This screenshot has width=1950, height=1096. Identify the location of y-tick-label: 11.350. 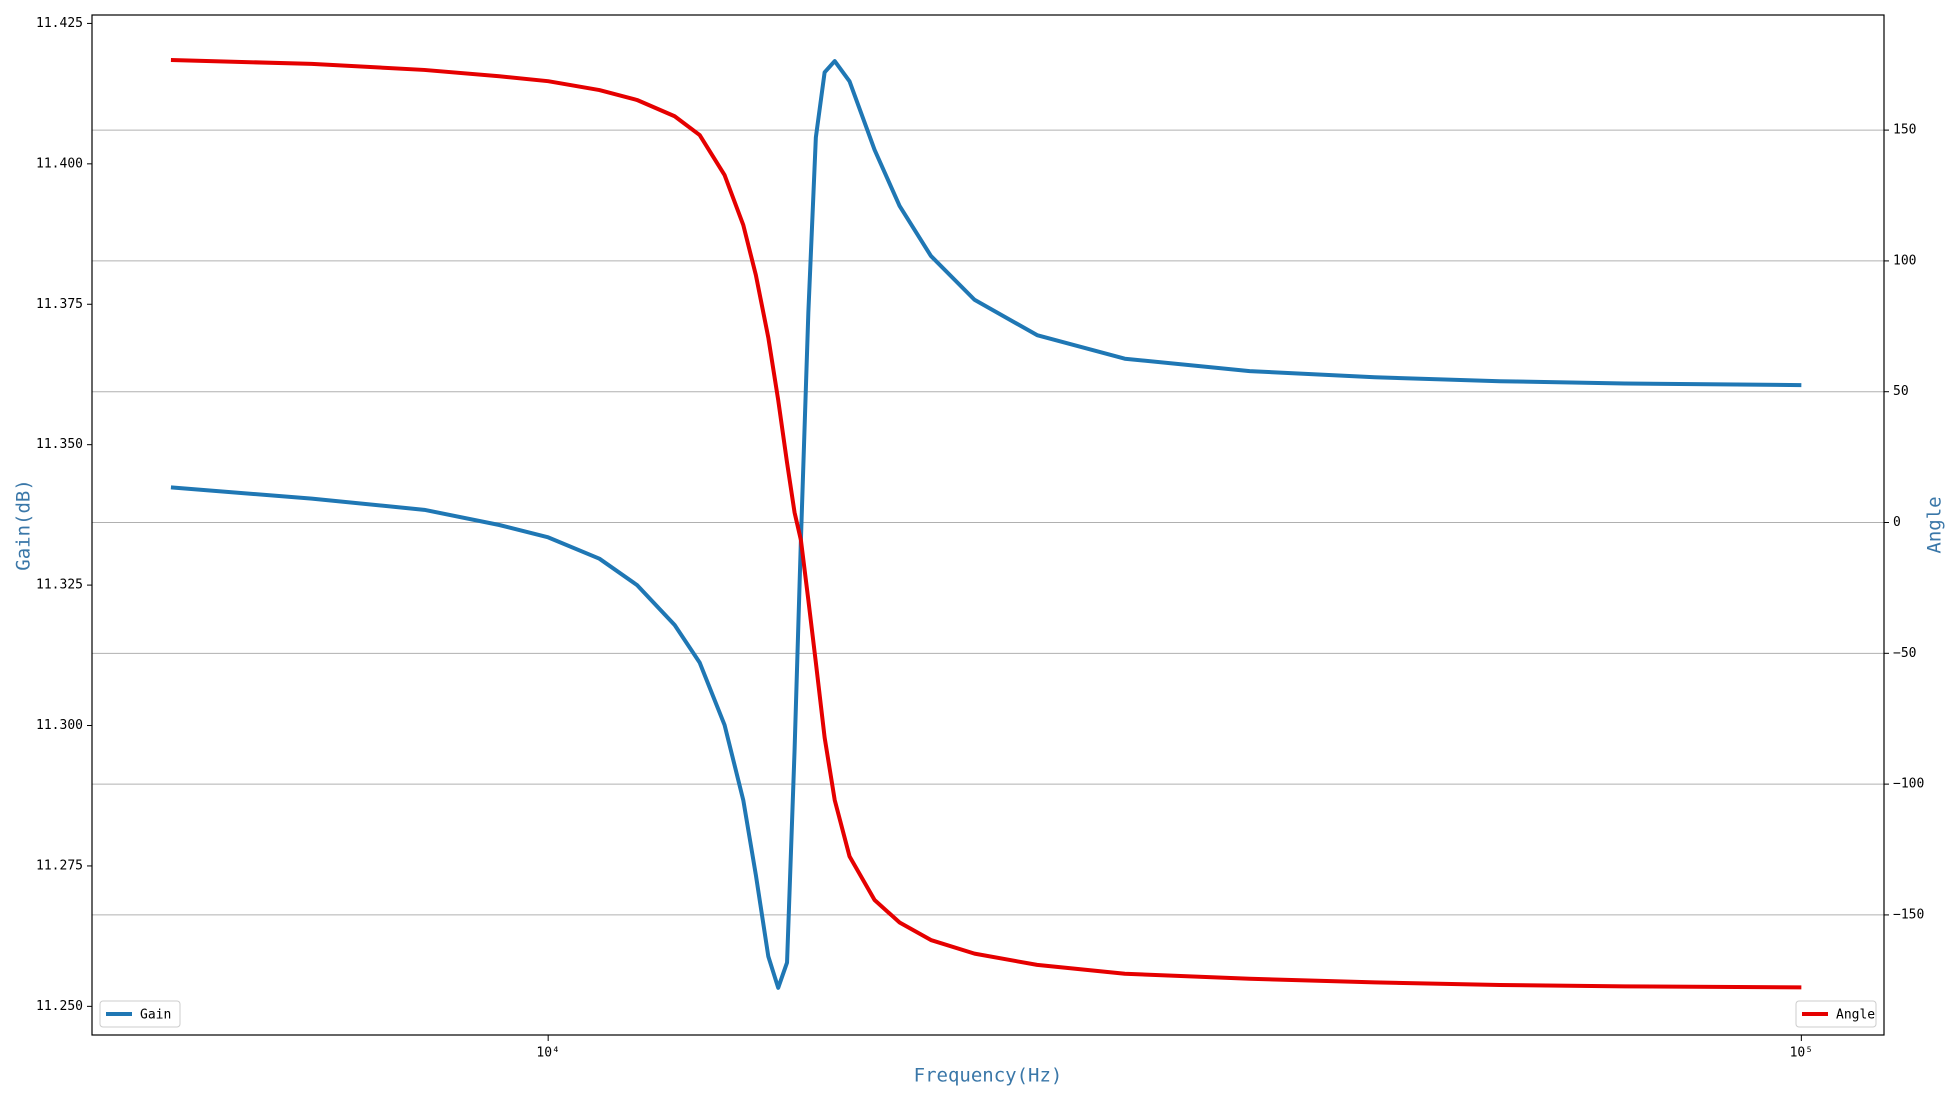
(59, 444).